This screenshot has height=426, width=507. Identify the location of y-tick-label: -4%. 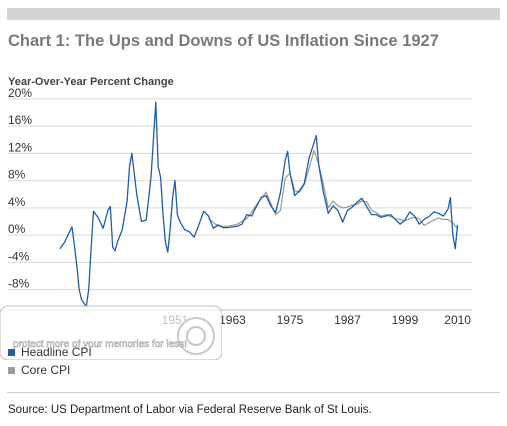
(19, 256).